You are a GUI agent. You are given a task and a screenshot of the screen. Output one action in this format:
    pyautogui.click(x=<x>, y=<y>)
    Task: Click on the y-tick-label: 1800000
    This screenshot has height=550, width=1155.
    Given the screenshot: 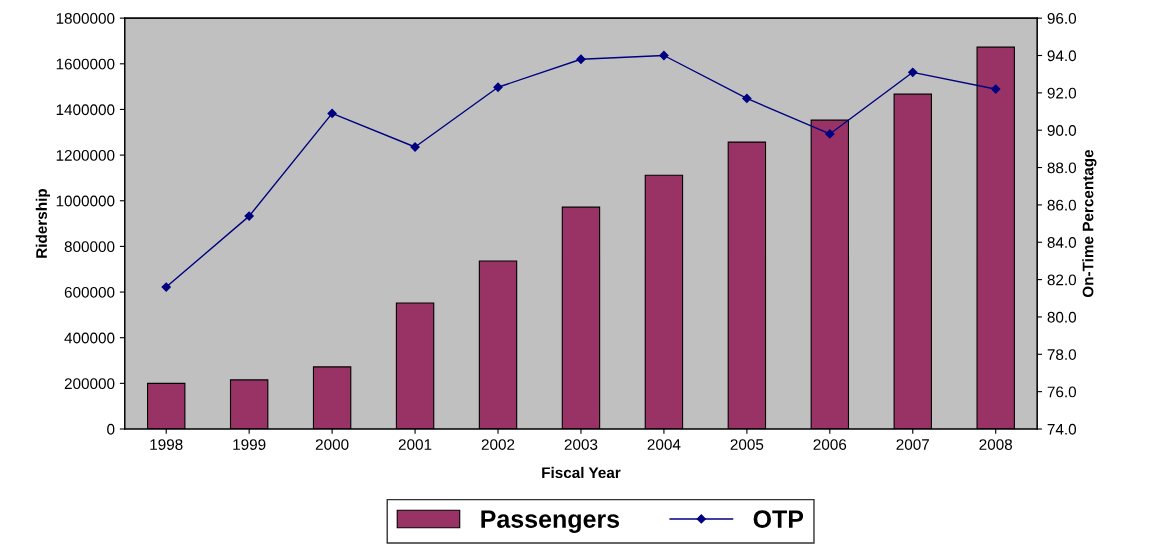 What is the action you would take?
    pyautogui.click(x=85, y=18)
    